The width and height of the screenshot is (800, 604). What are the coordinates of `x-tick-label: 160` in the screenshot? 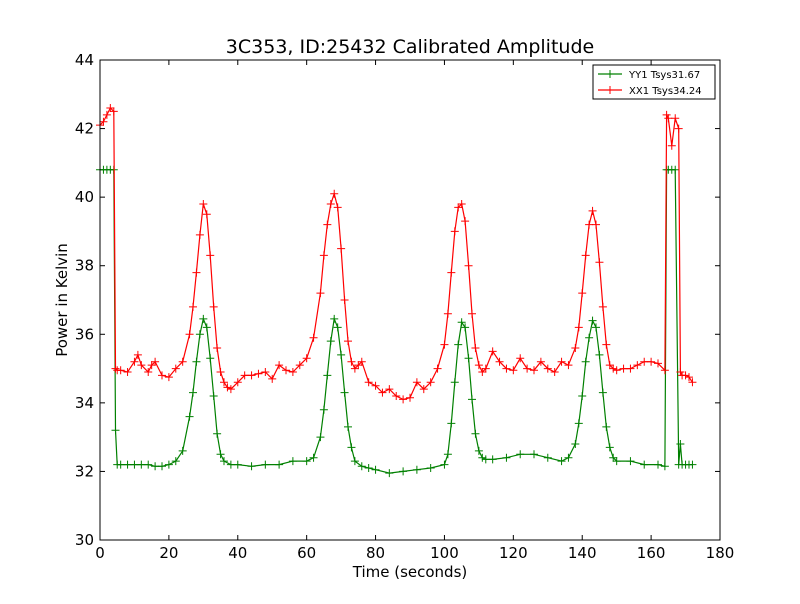 It's located at (651, 553).